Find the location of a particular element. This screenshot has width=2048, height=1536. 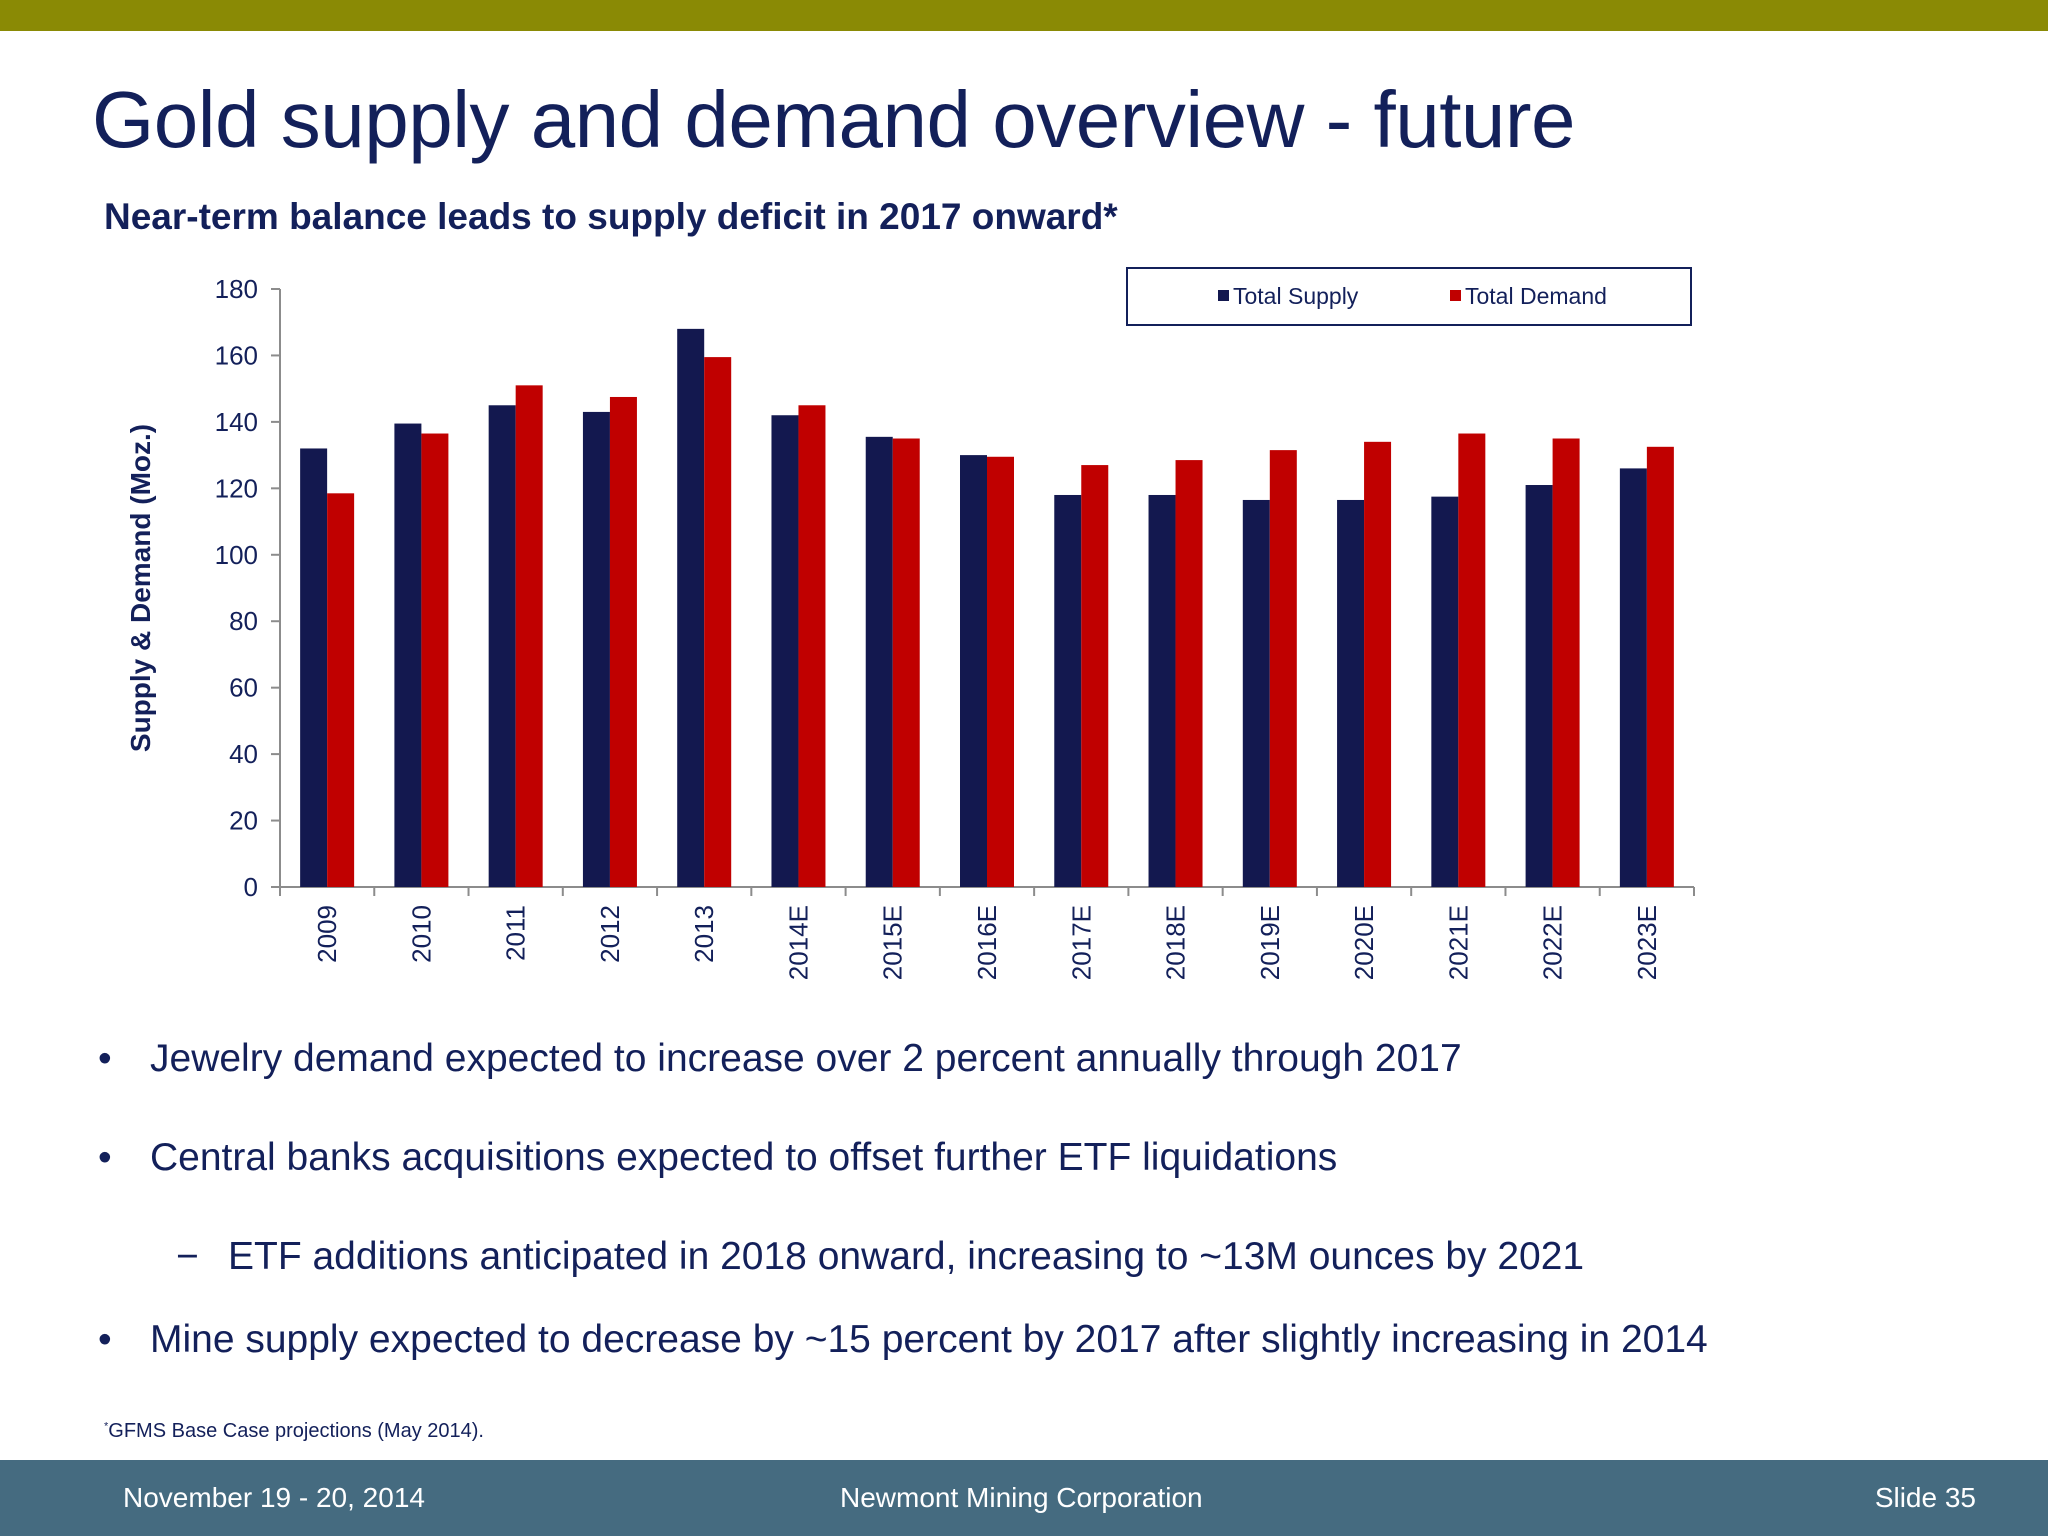

x-tick-label: 2010 is located at coordinates (421, 934).